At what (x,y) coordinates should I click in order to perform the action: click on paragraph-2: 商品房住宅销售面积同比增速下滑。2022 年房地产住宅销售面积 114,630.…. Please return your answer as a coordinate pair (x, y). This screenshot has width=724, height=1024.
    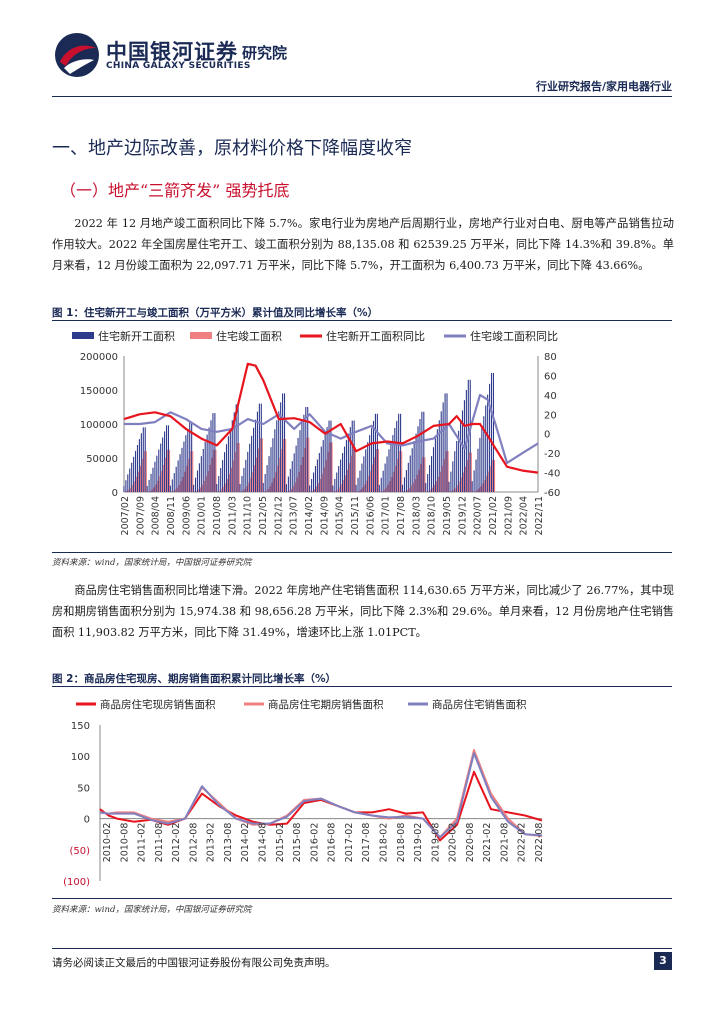
    Looking at the image, I should click on (363, 611).